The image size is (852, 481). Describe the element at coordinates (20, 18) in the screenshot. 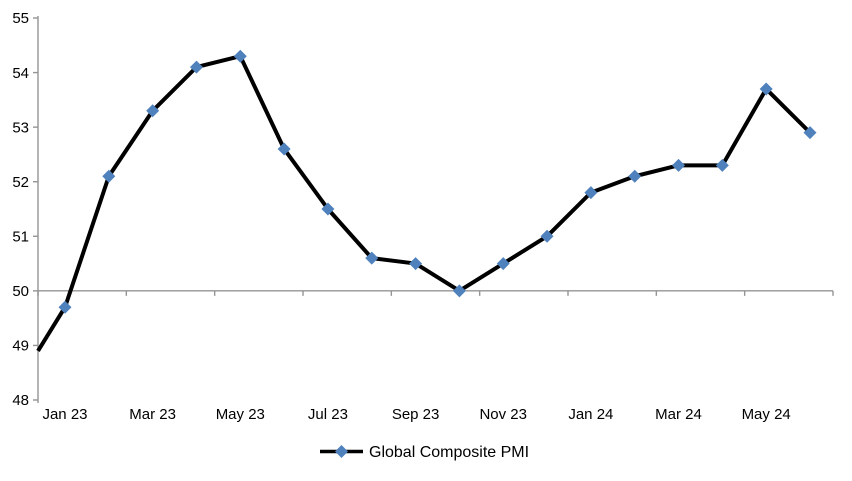

I see `y-axis-tick-label: 55` at that location.